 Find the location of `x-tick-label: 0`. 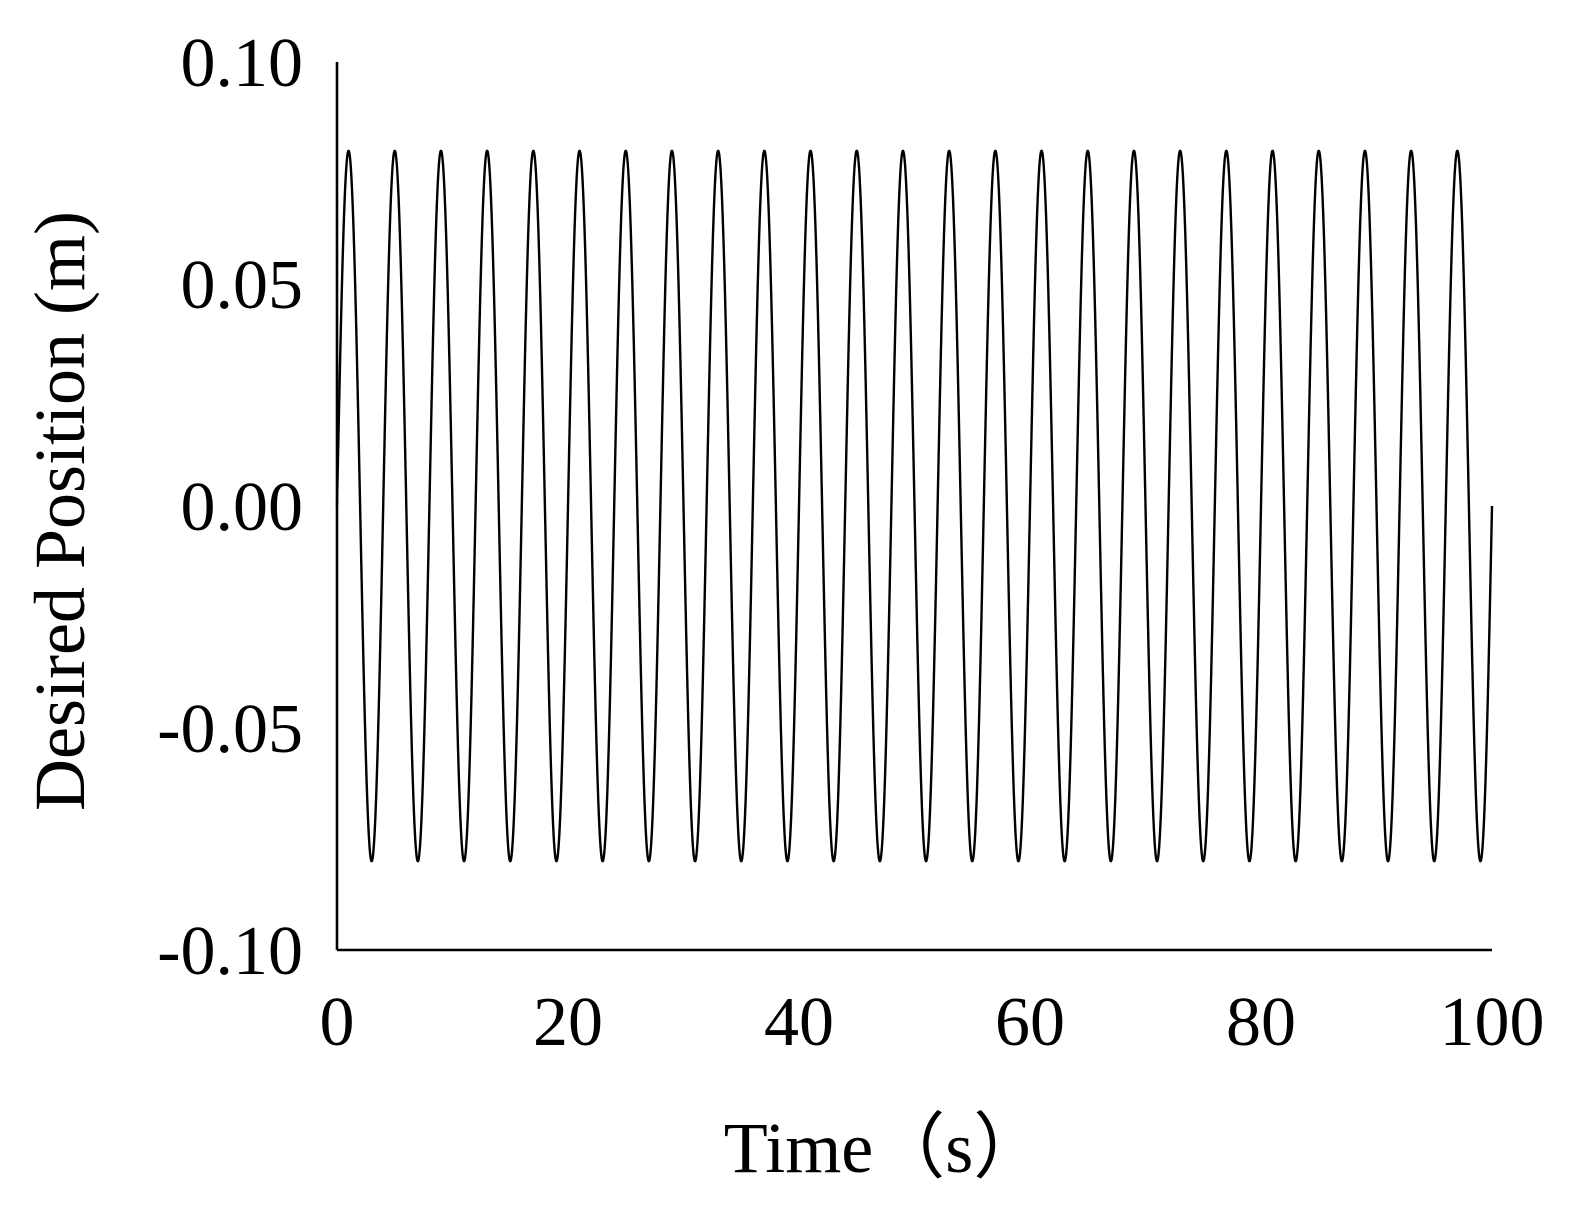

x-tick-label: 0 is located at coordinates (337, 1022).